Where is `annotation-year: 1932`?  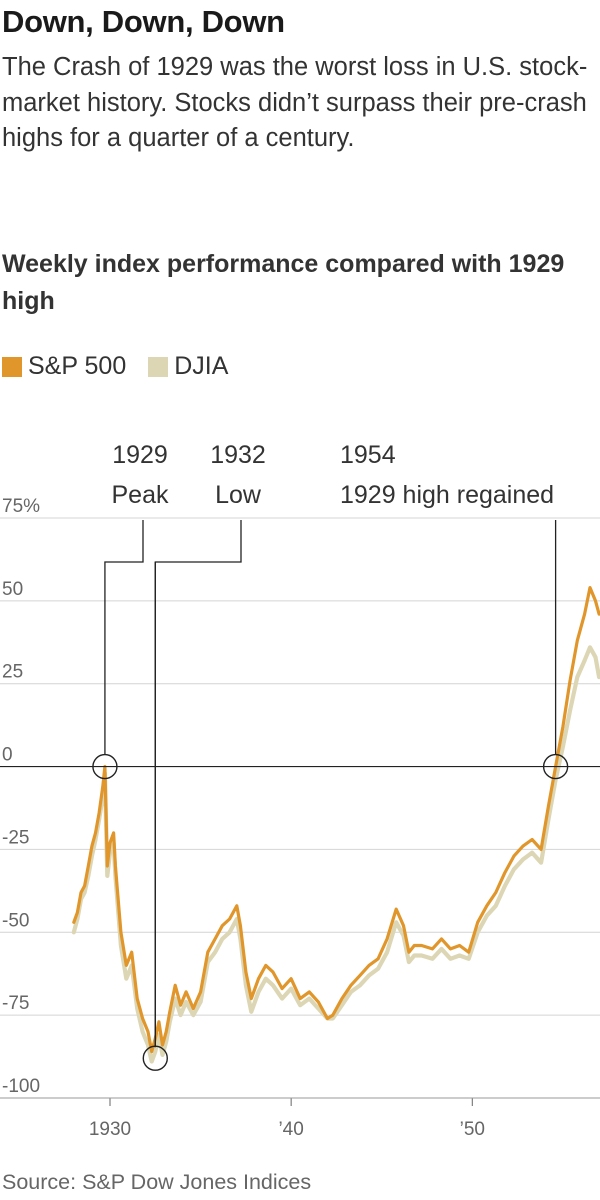
annotation-year: 1932 is located at coordinates (238, 455).